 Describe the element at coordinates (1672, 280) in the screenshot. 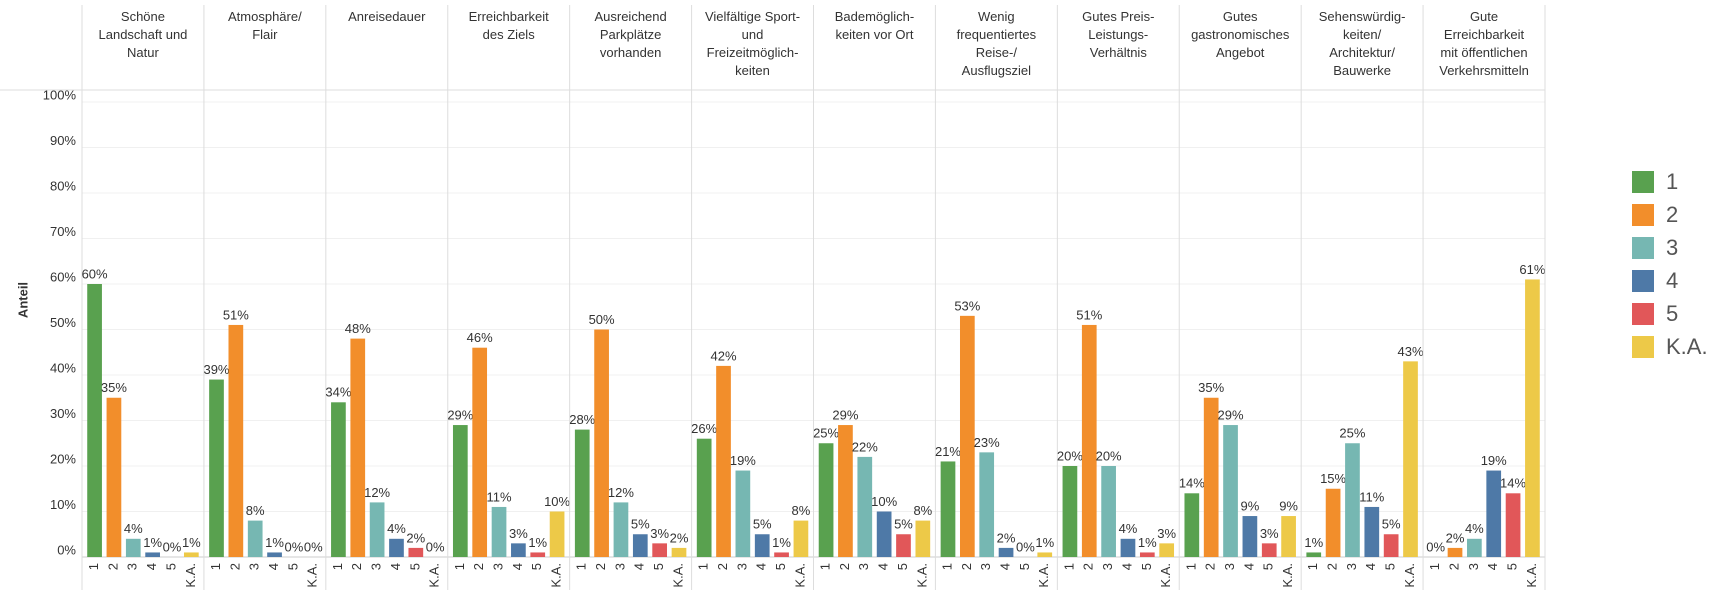

I see `legend-label: 4` at that location.